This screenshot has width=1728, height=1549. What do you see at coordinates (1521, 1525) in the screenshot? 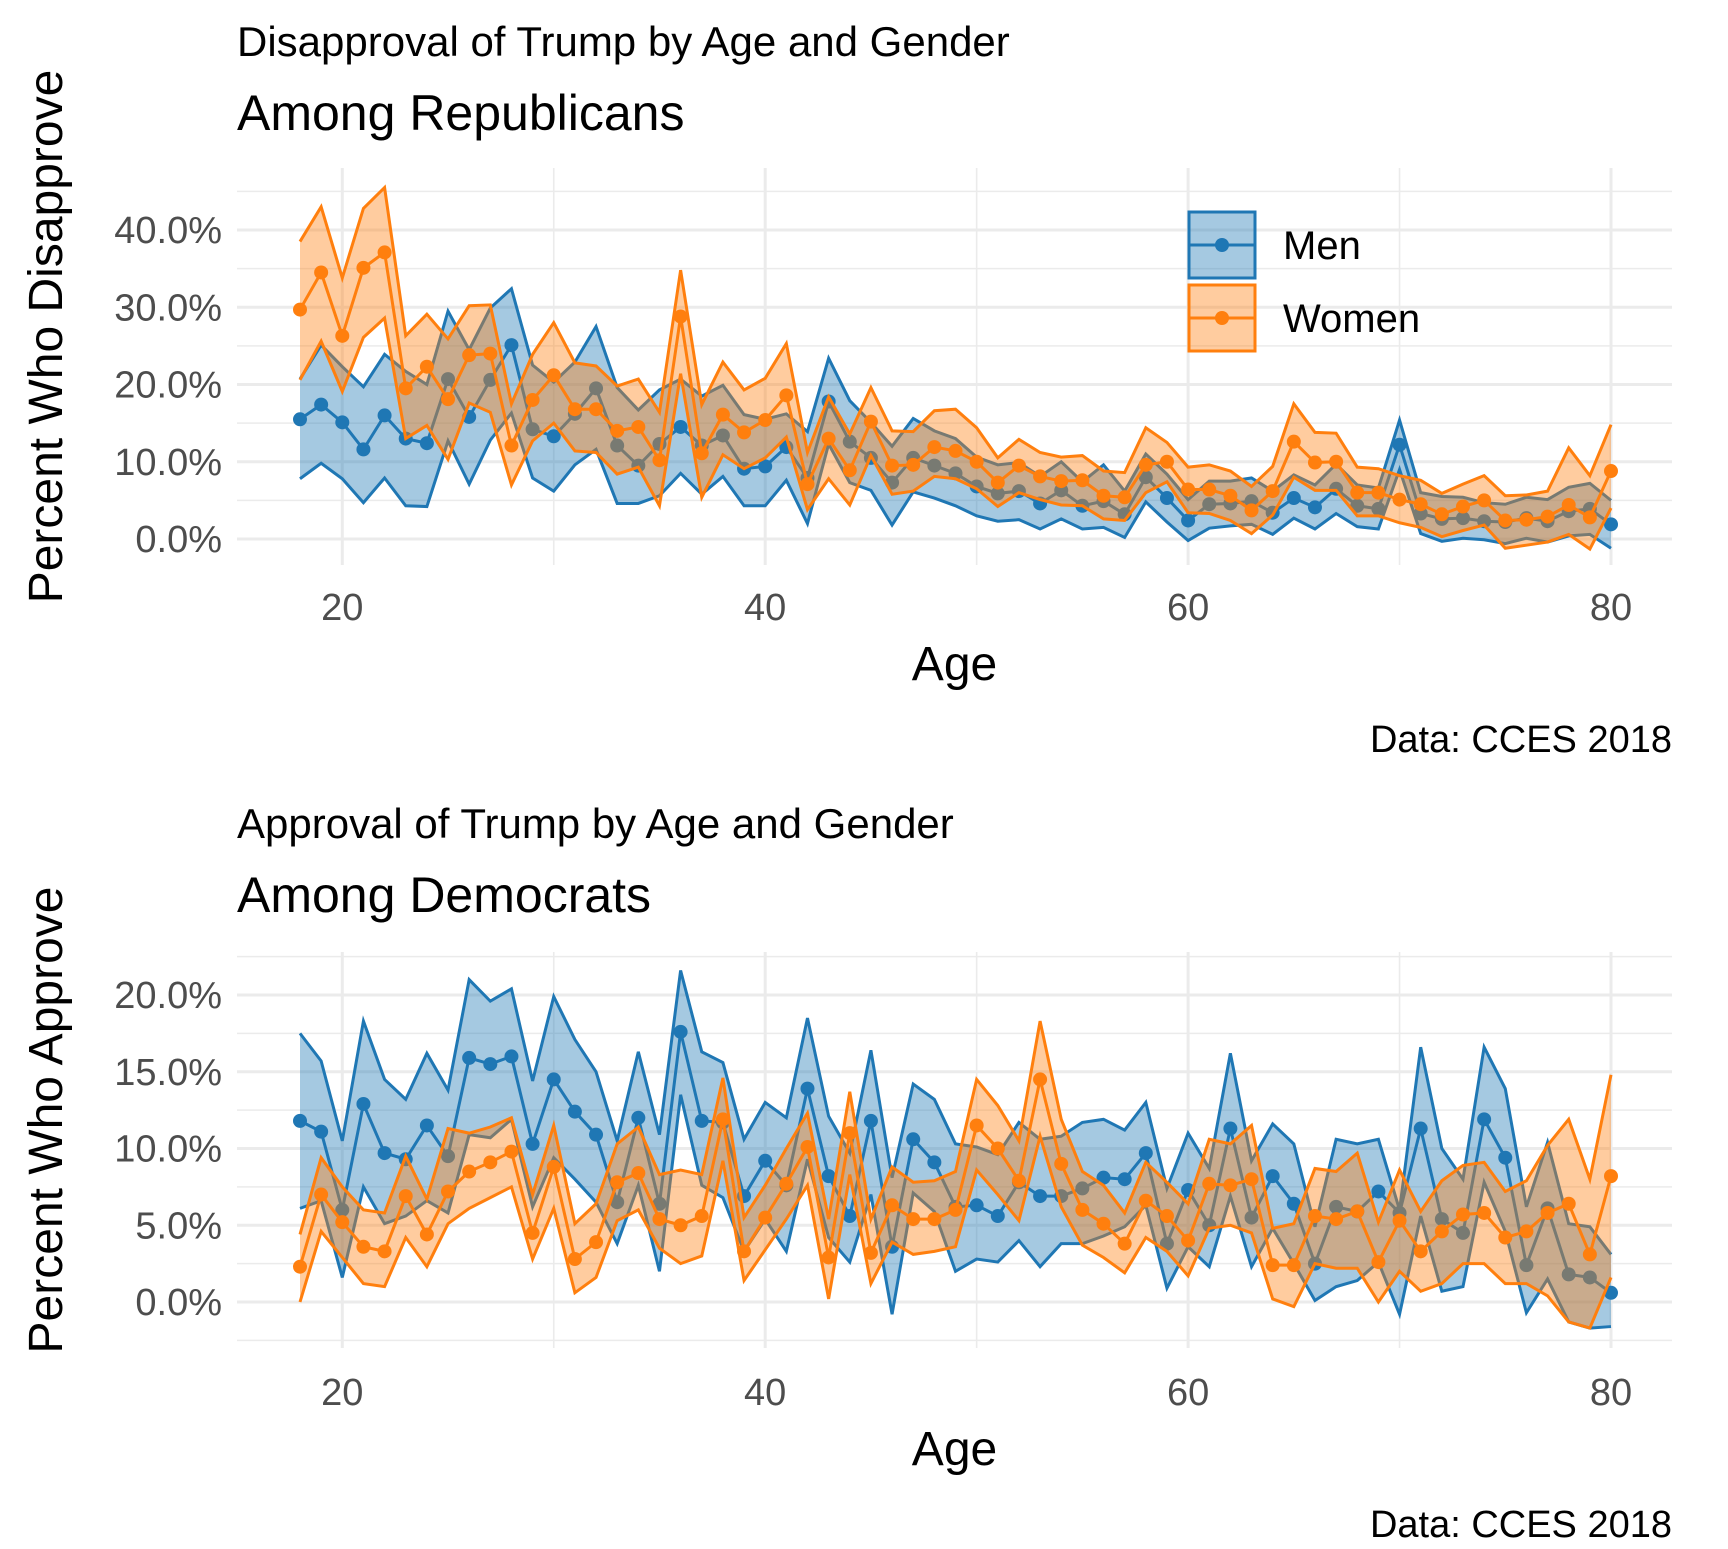
I see `chart-caption: Data: CCES 2018` at bounding box center [1521, 1525].